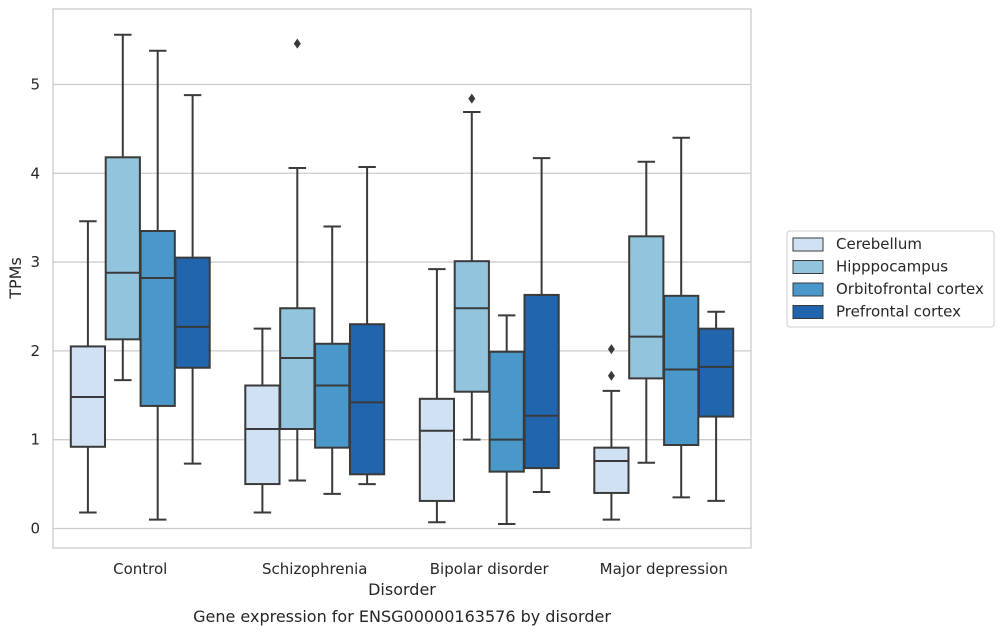 This screenshot has width=1003, height=634. Describe the element at coordinates (35, 262) in the screenshot. I see `y-tick-label: 3` at that location.